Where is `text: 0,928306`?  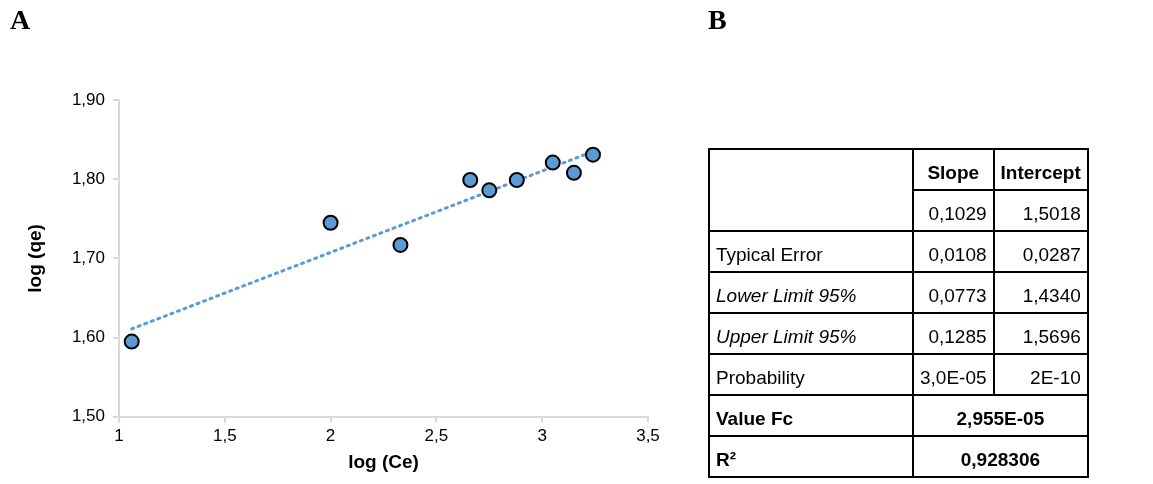 text: 0,928306 is located at coordinates (1000, 456).